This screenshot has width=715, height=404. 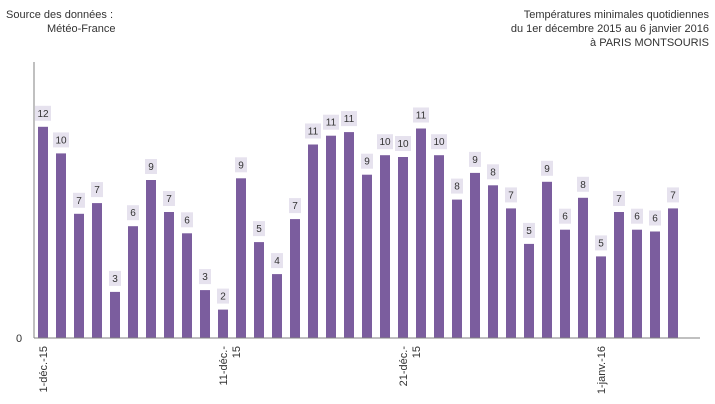 I want to click on title-line-2: du 1er décembre 2015 au 6 janvier 2016, so click(x=609, y=29).